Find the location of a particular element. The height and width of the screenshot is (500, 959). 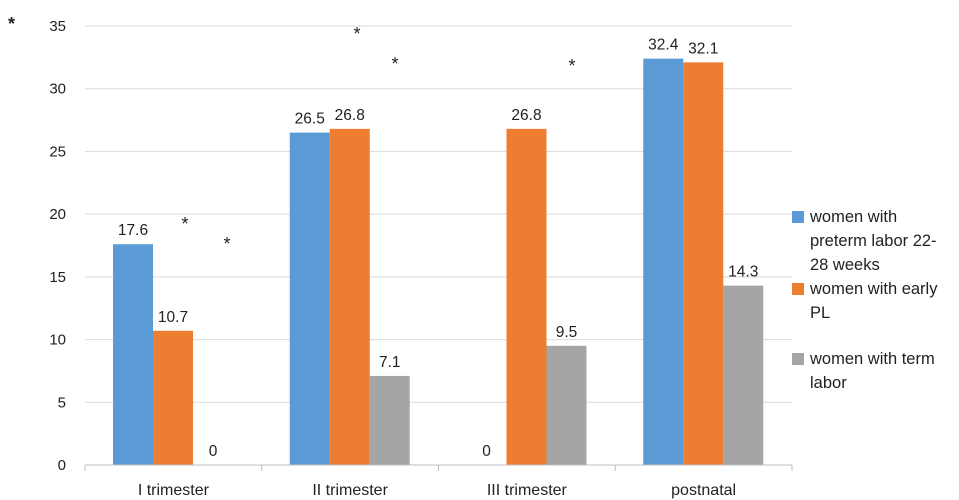

legend-label-term: women with term labor is located at coordinates (872, 371).